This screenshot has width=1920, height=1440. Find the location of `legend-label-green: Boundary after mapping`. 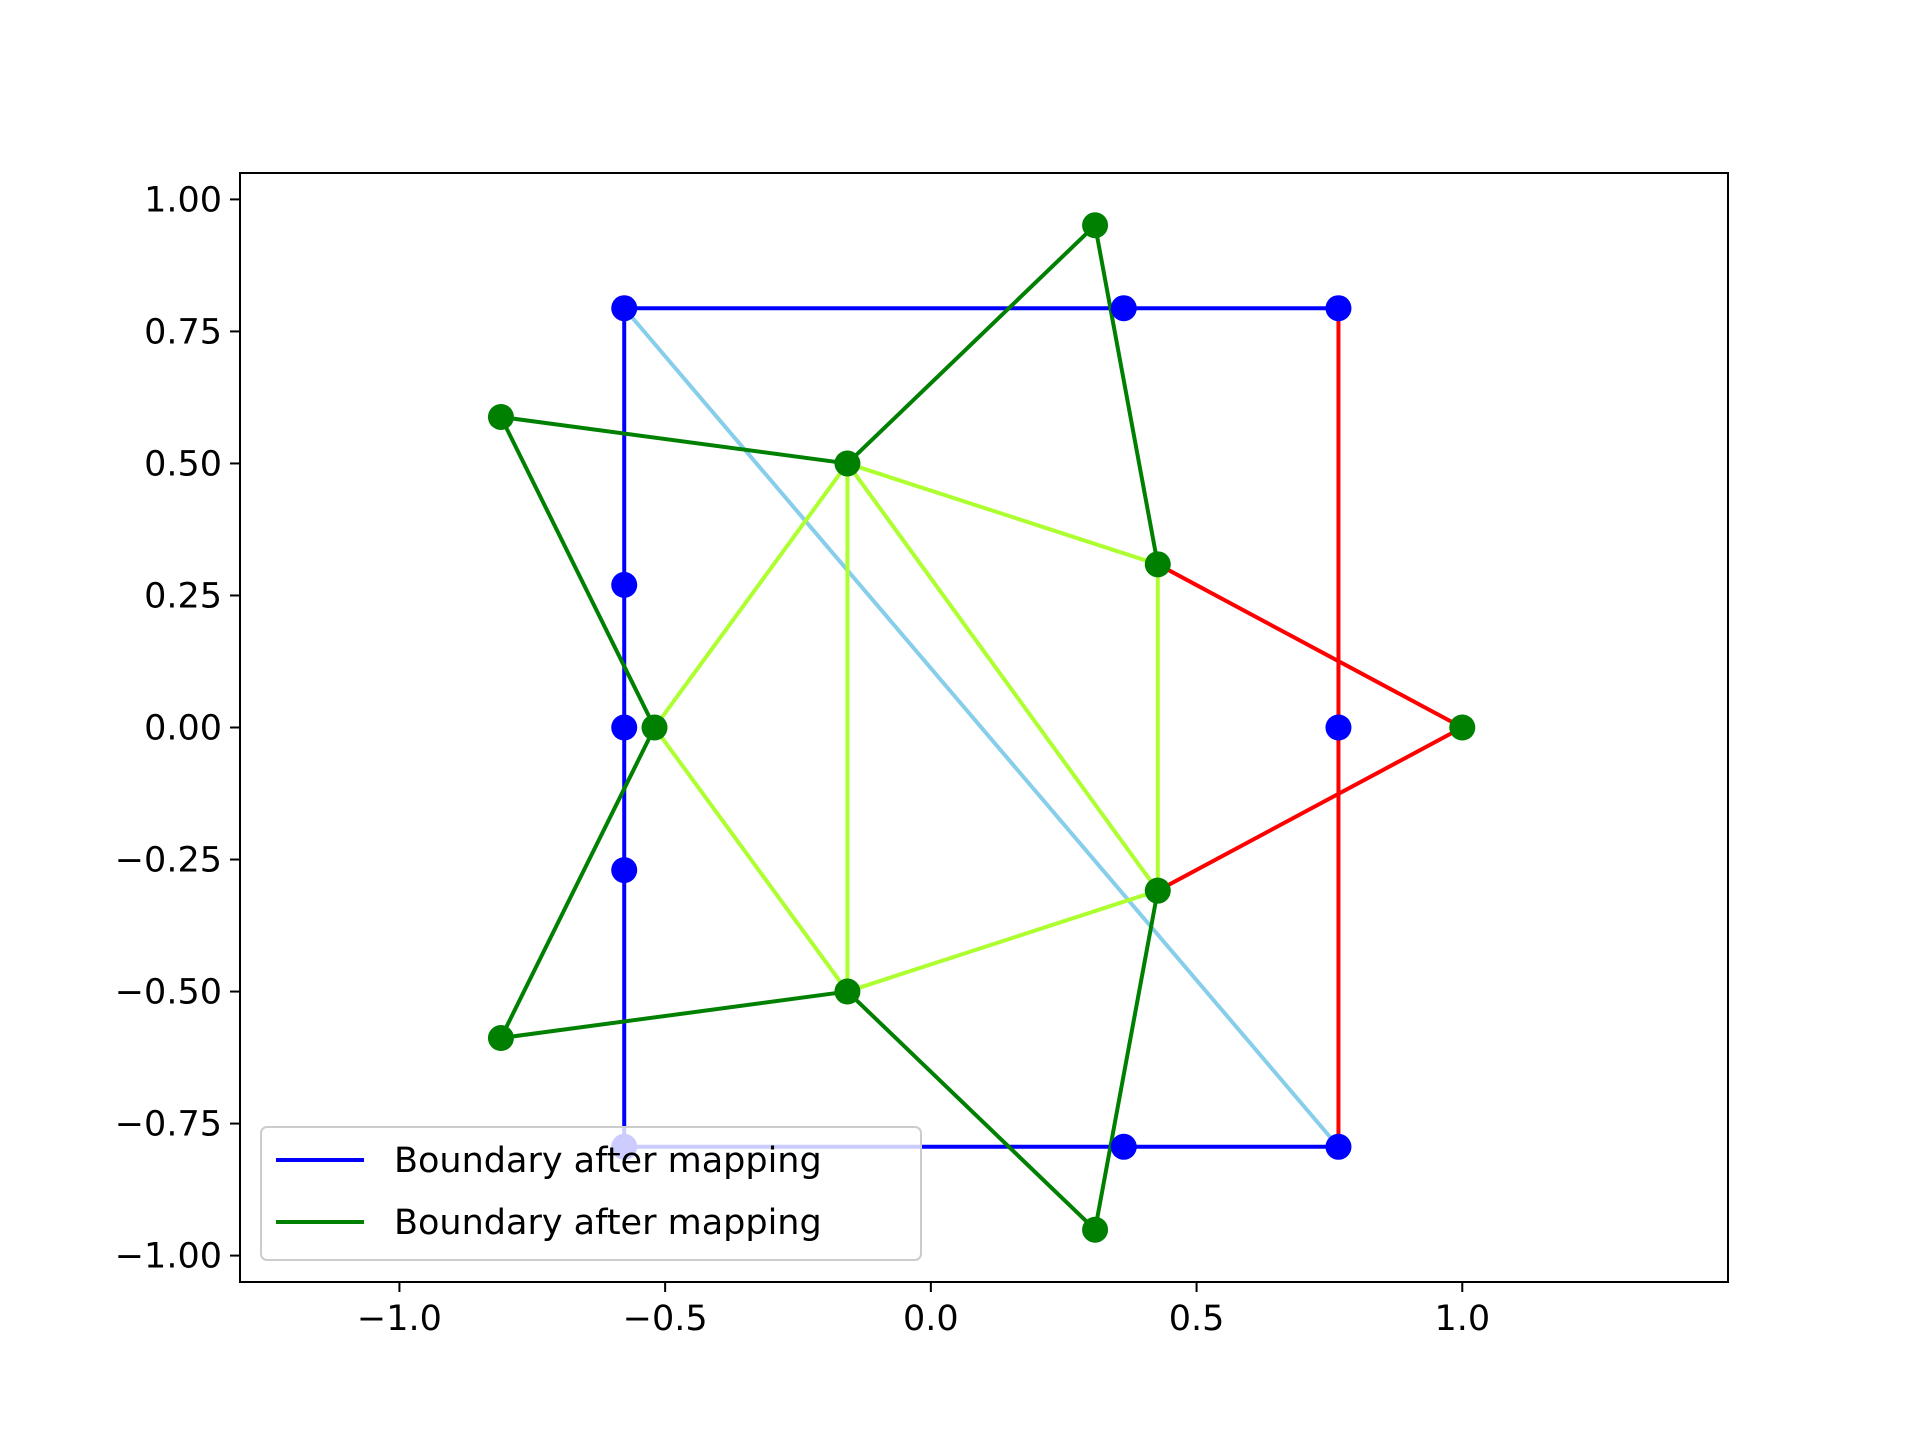

legend-label-green: Boundary after mapping is located at coordinates (608, 1223).